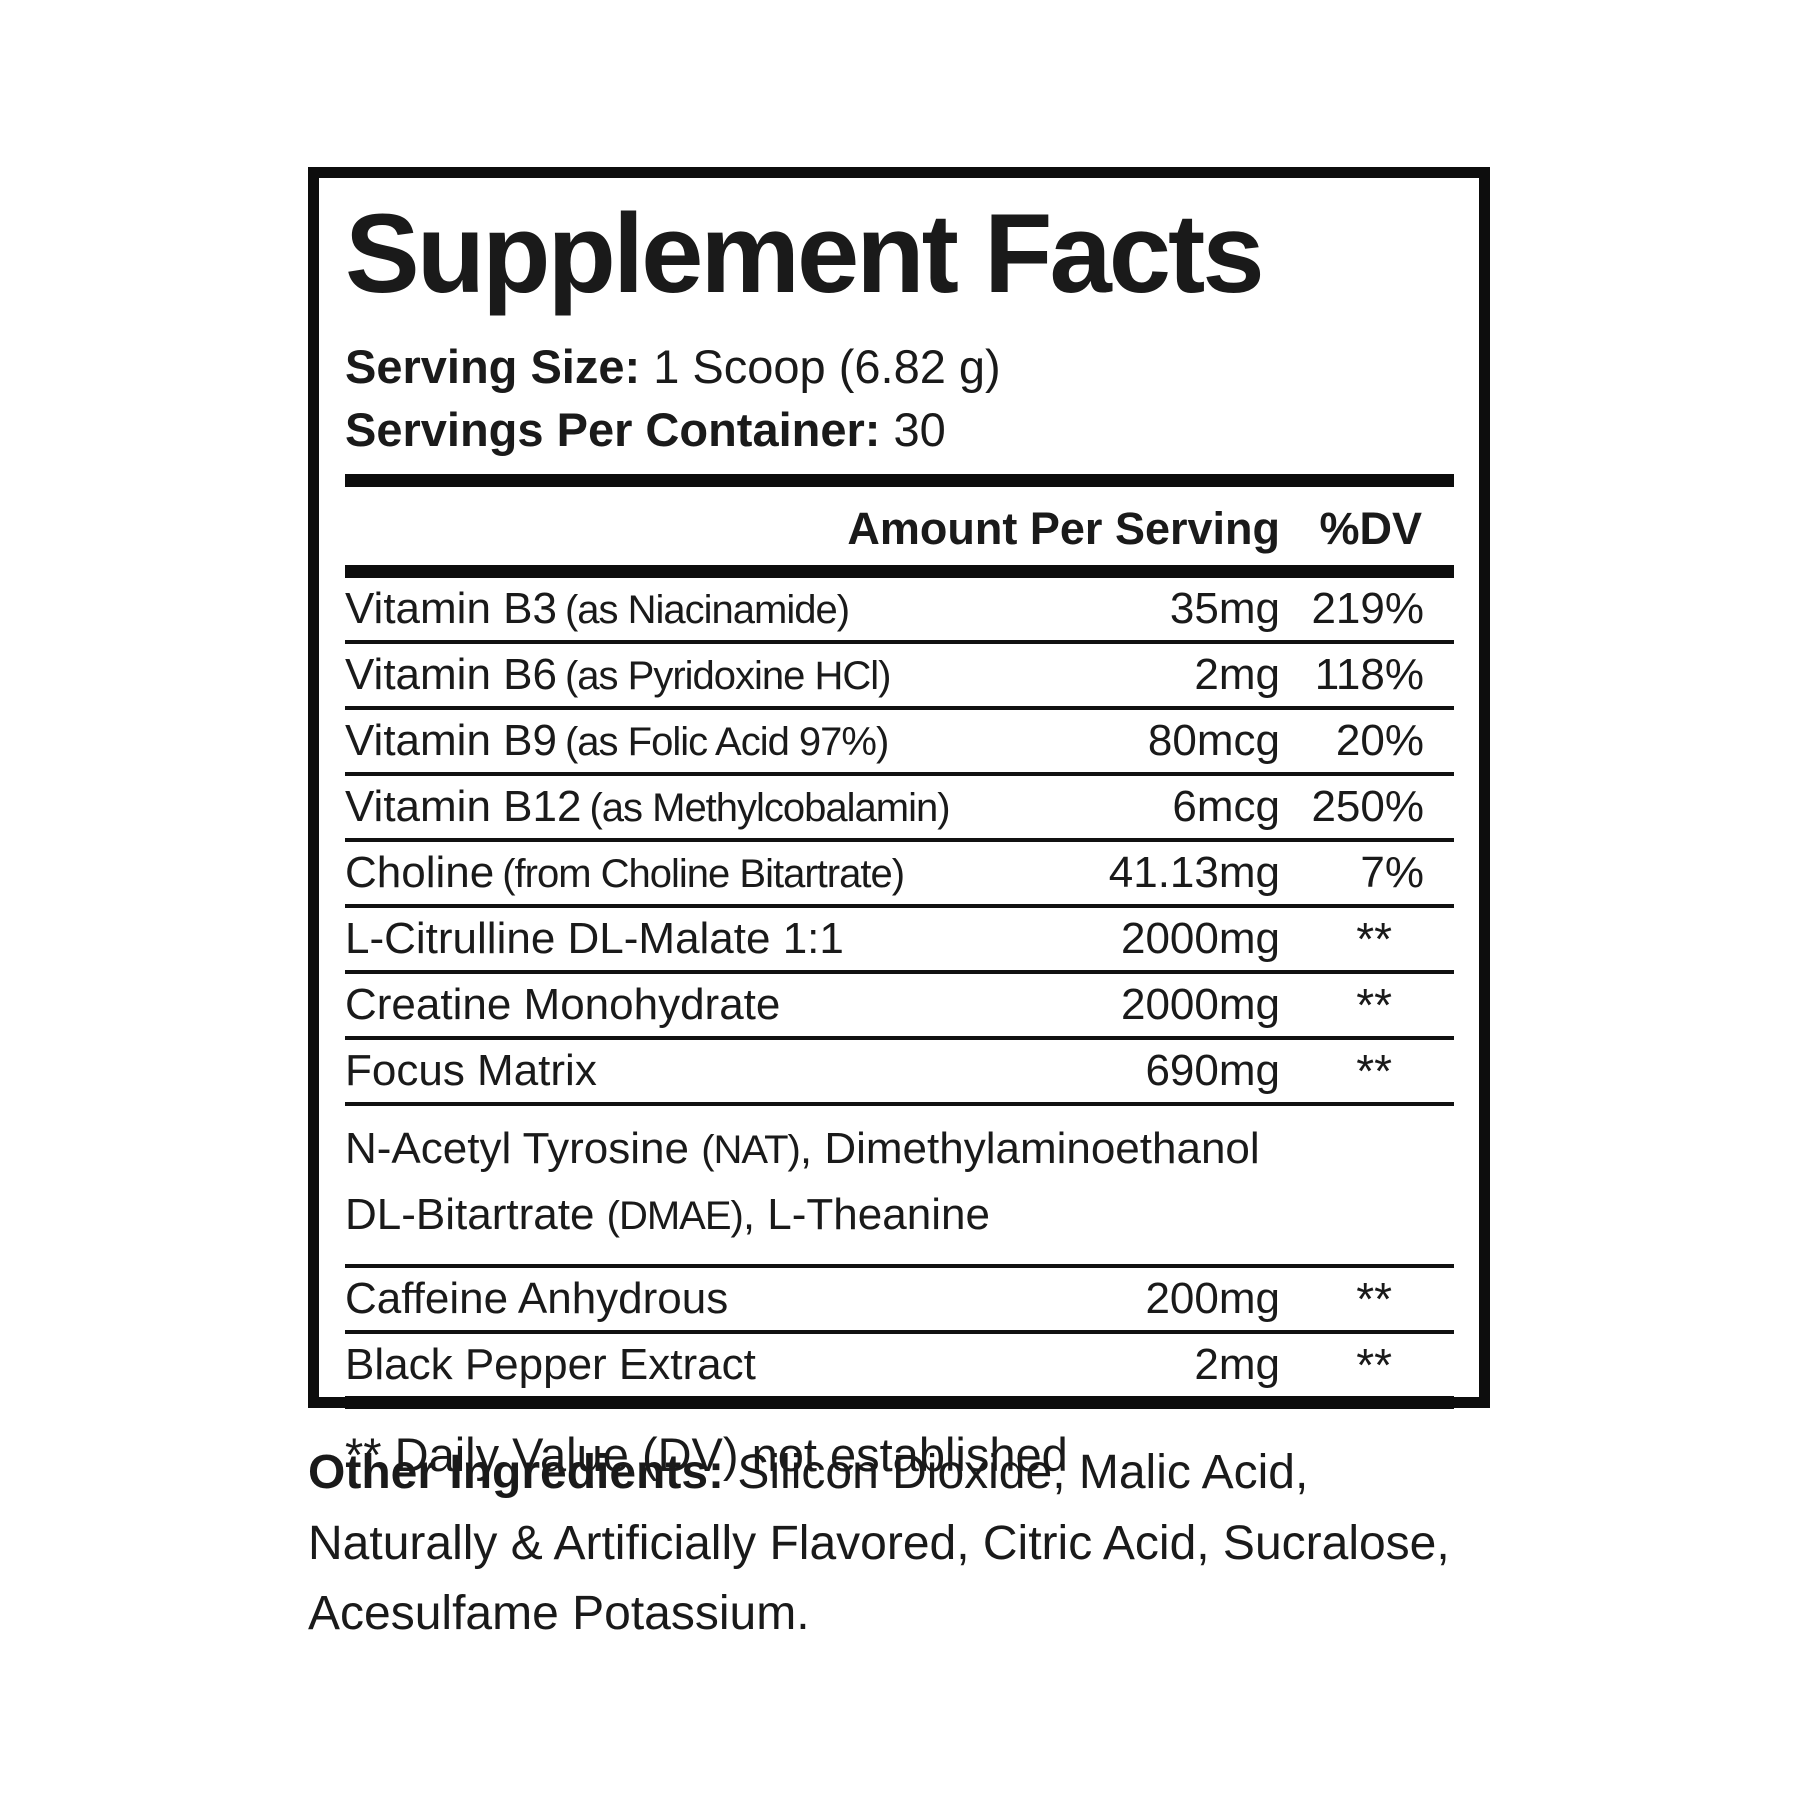 This screenshot has width=1800, height=1800. Describe the element at coordinates (594, 938) in the screenshot. I see `ingredient-name-text: L-Citrulline DL-Malate 1:1` at that location.